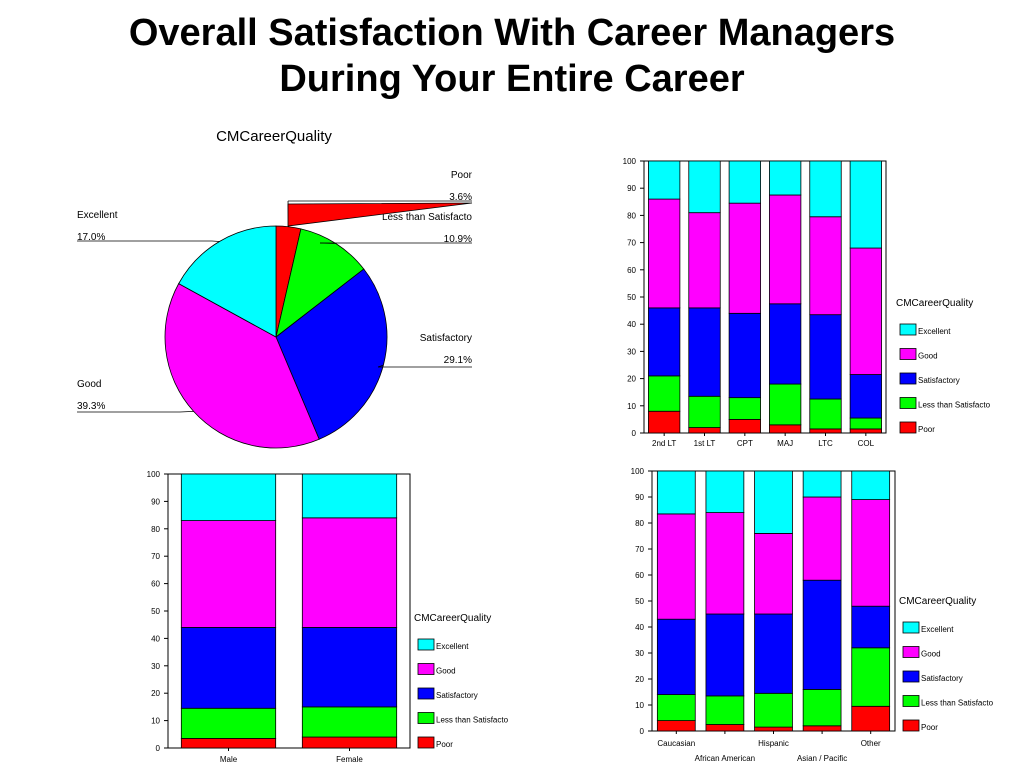 The height and width of the screenshot is (768, 1024). What do you see at coordinates (822, 758) in the screenshot?
I see `x-tick-label-asian-pacific: Asian / Pacific` at bounding box center [822, 758].